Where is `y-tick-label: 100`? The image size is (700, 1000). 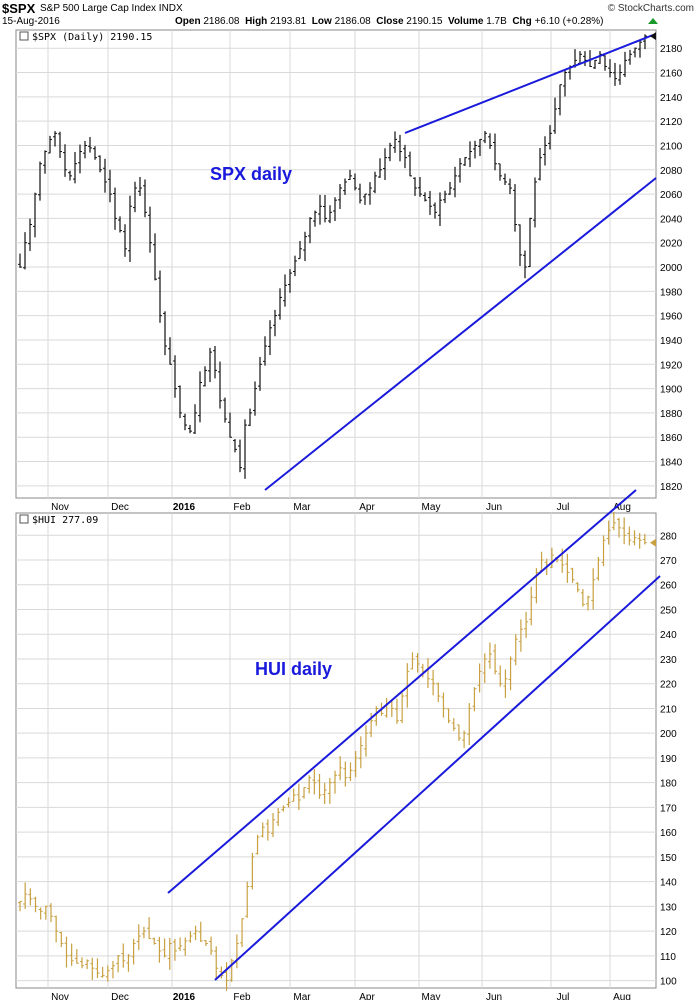
y-tick-label: 100 is located at coordinates (668, 982).